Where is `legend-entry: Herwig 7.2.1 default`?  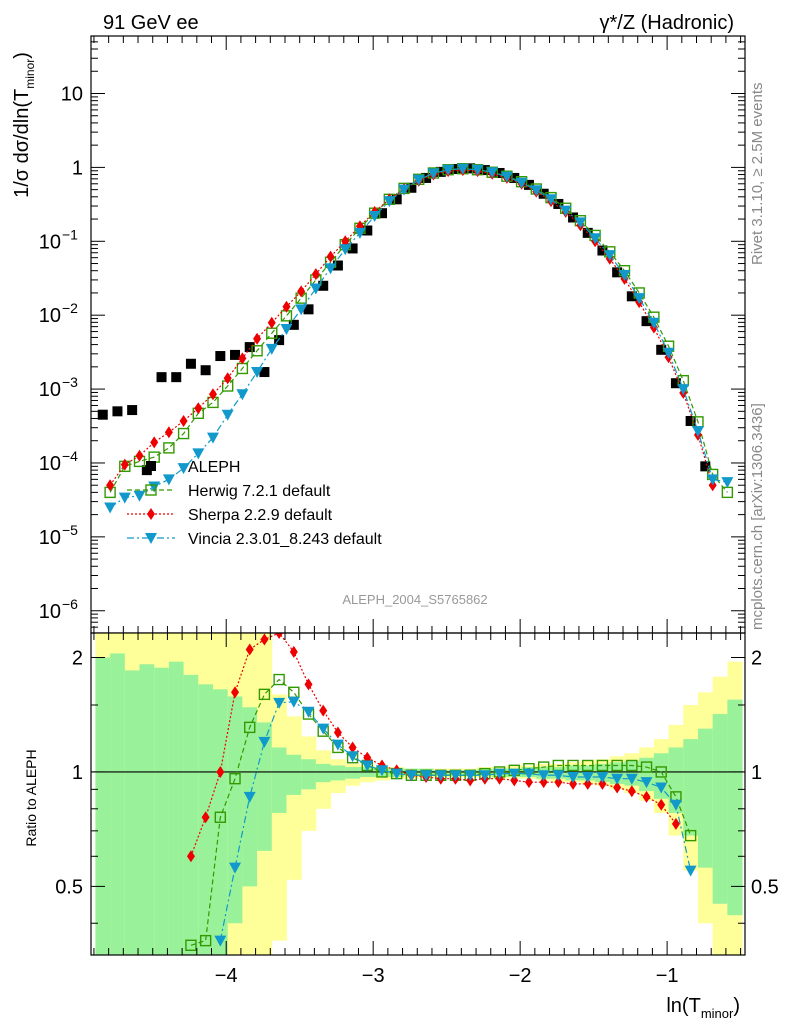
legend-entry: Herwig 7.2.1 default is located at coordinates (229, 491).